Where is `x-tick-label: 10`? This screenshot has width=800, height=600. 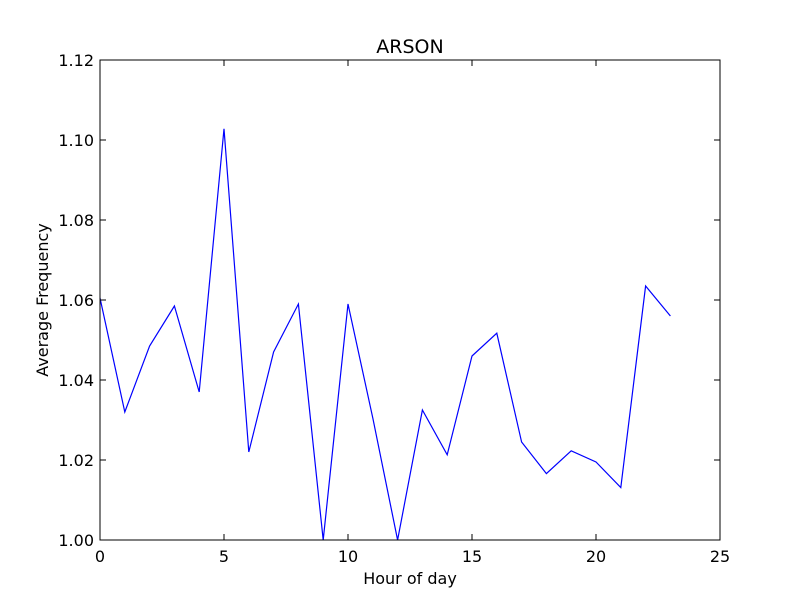
x-tick-label: 10 is located at coordinates (348, 556).